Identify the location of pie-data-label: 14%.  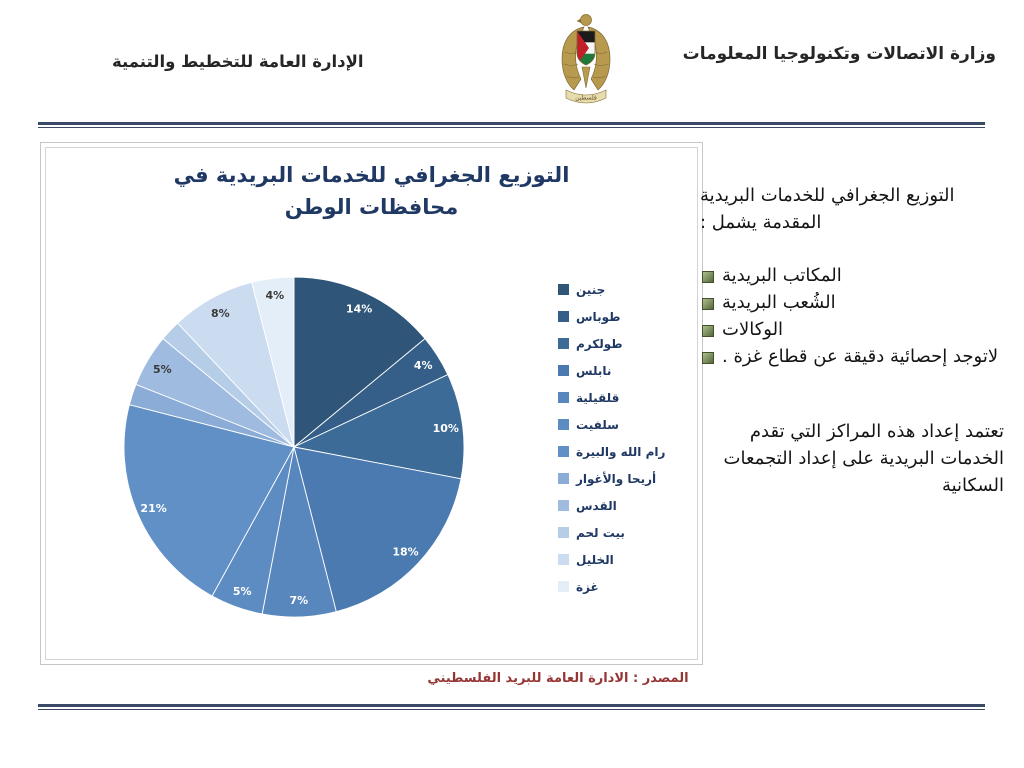
(359, 309).